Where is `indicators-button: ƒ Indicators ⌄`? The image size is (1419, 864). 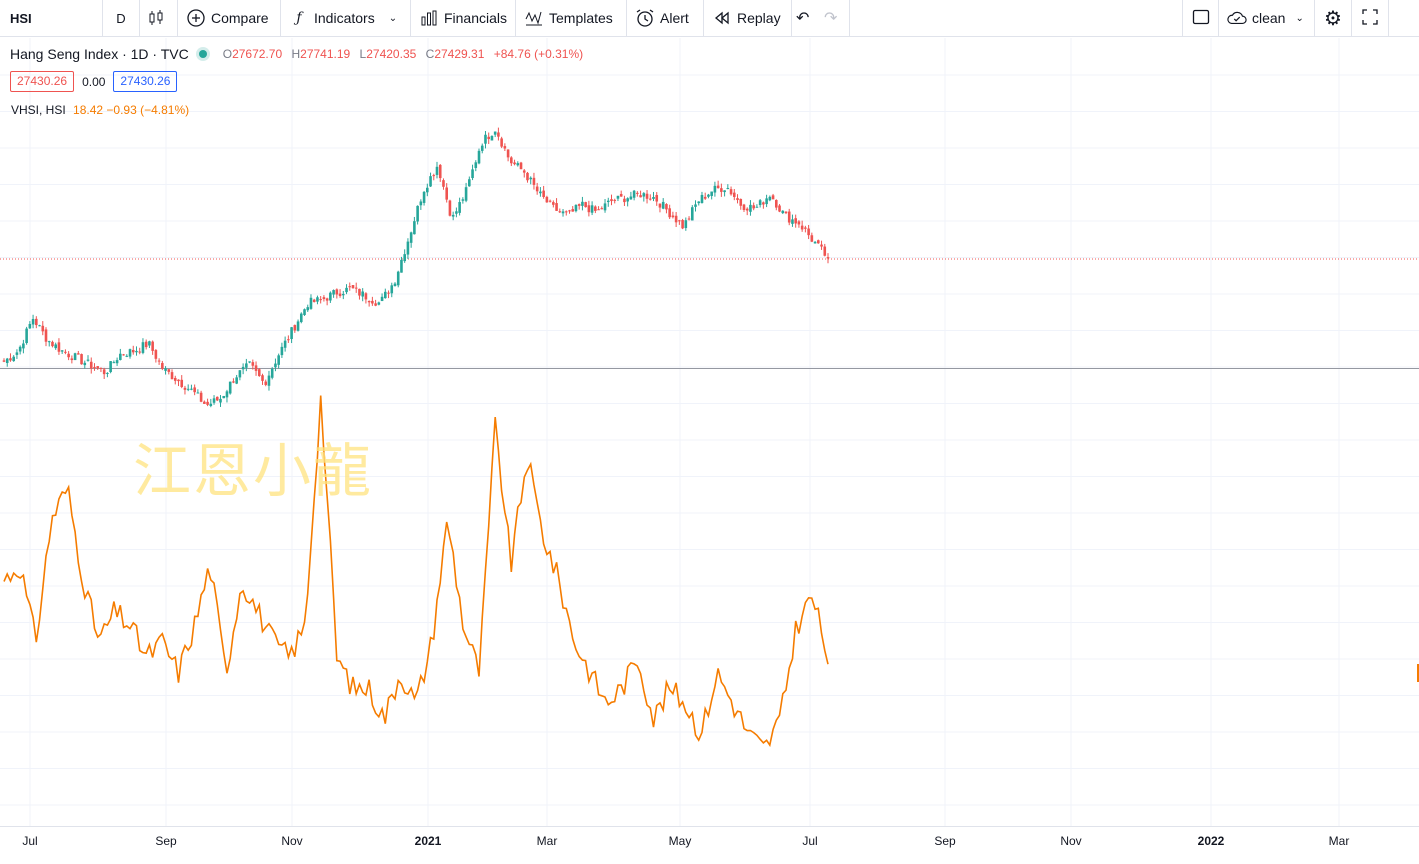
indicators-button: ƒ Indicators ⌄ is located at coordinates (346, 18).